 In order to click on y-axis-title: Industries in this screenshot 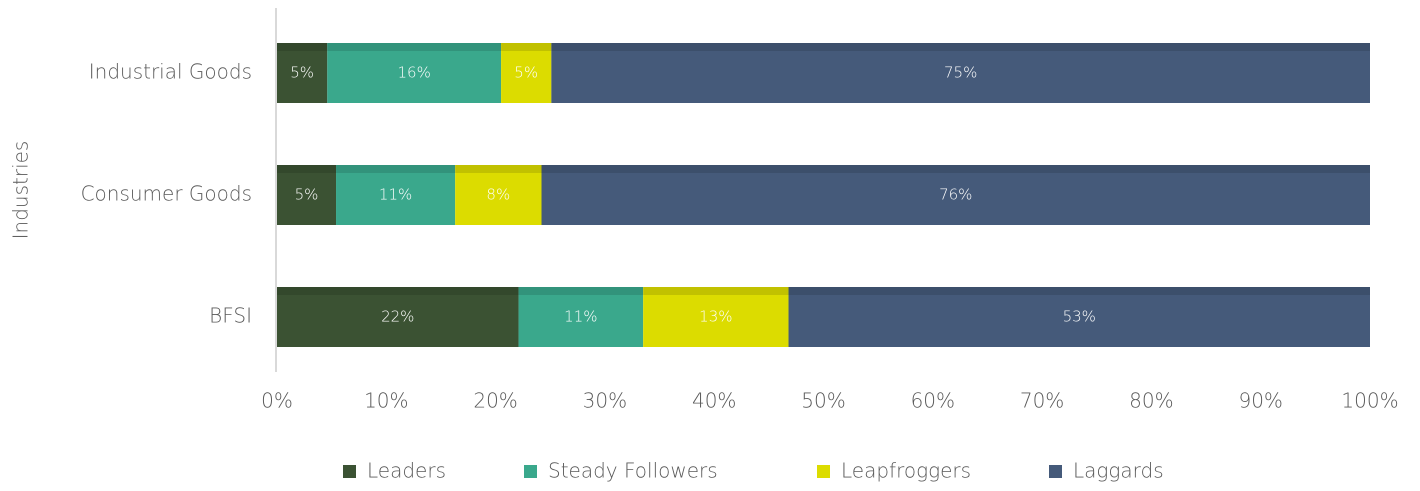, I will do `click(21, 190)`.